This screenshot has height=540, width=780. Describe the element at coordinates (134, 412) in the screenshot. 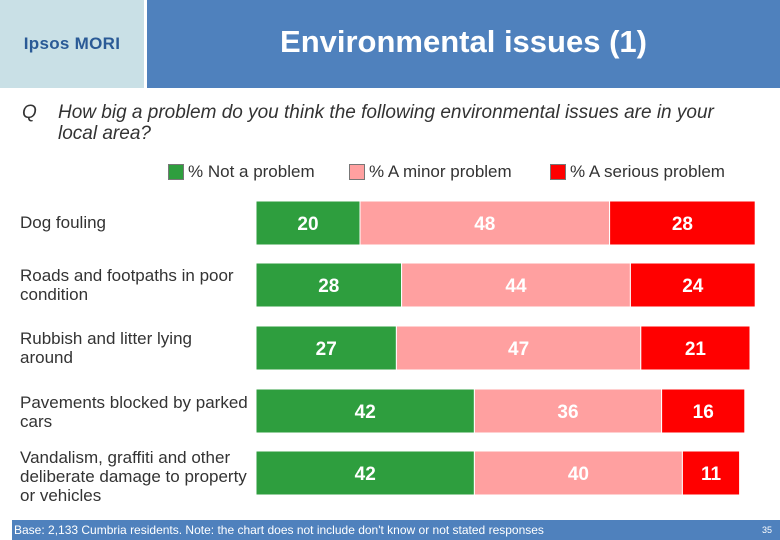

I see `category-label: Pavements blocked by parked cars` at that location.